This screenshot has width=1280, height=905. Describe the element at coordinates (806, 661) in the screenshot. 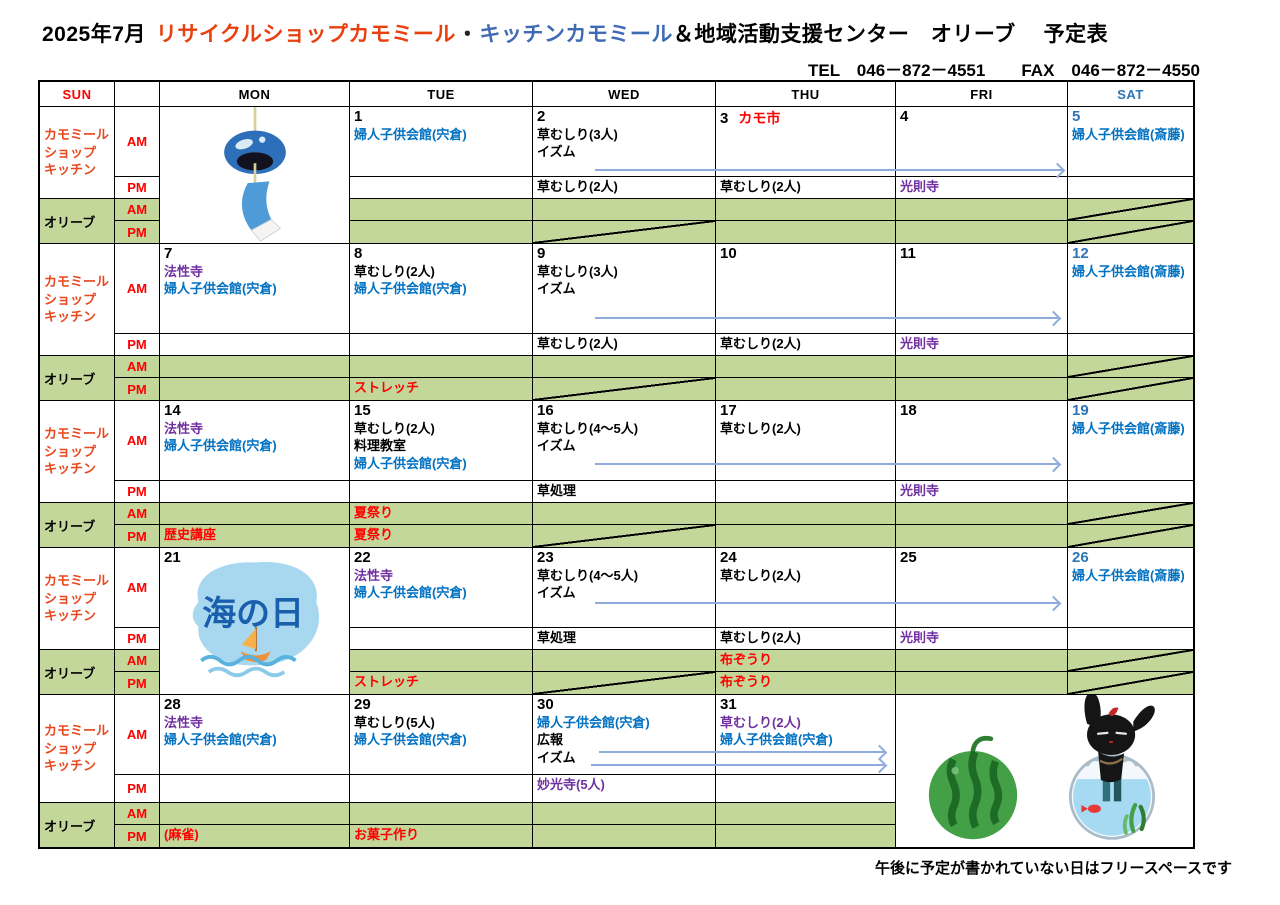

I see `cell-thu-olive-am: 布ぞうり` at that location.